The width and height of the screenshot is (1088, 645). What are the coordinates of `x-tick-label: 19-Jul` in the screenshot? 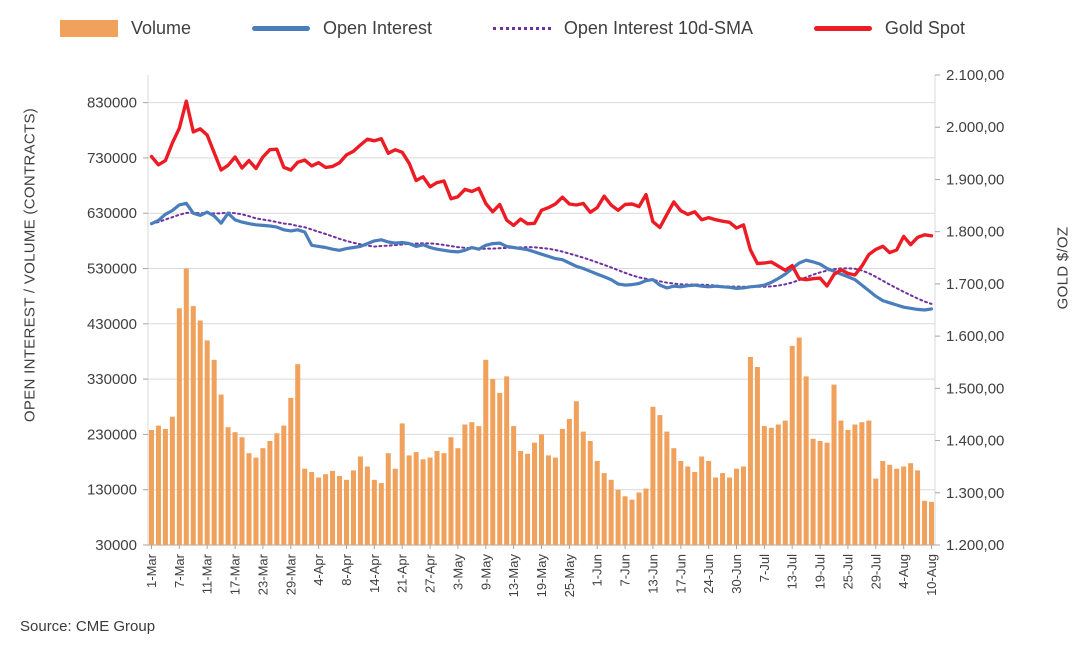 It's located at (820, 572).